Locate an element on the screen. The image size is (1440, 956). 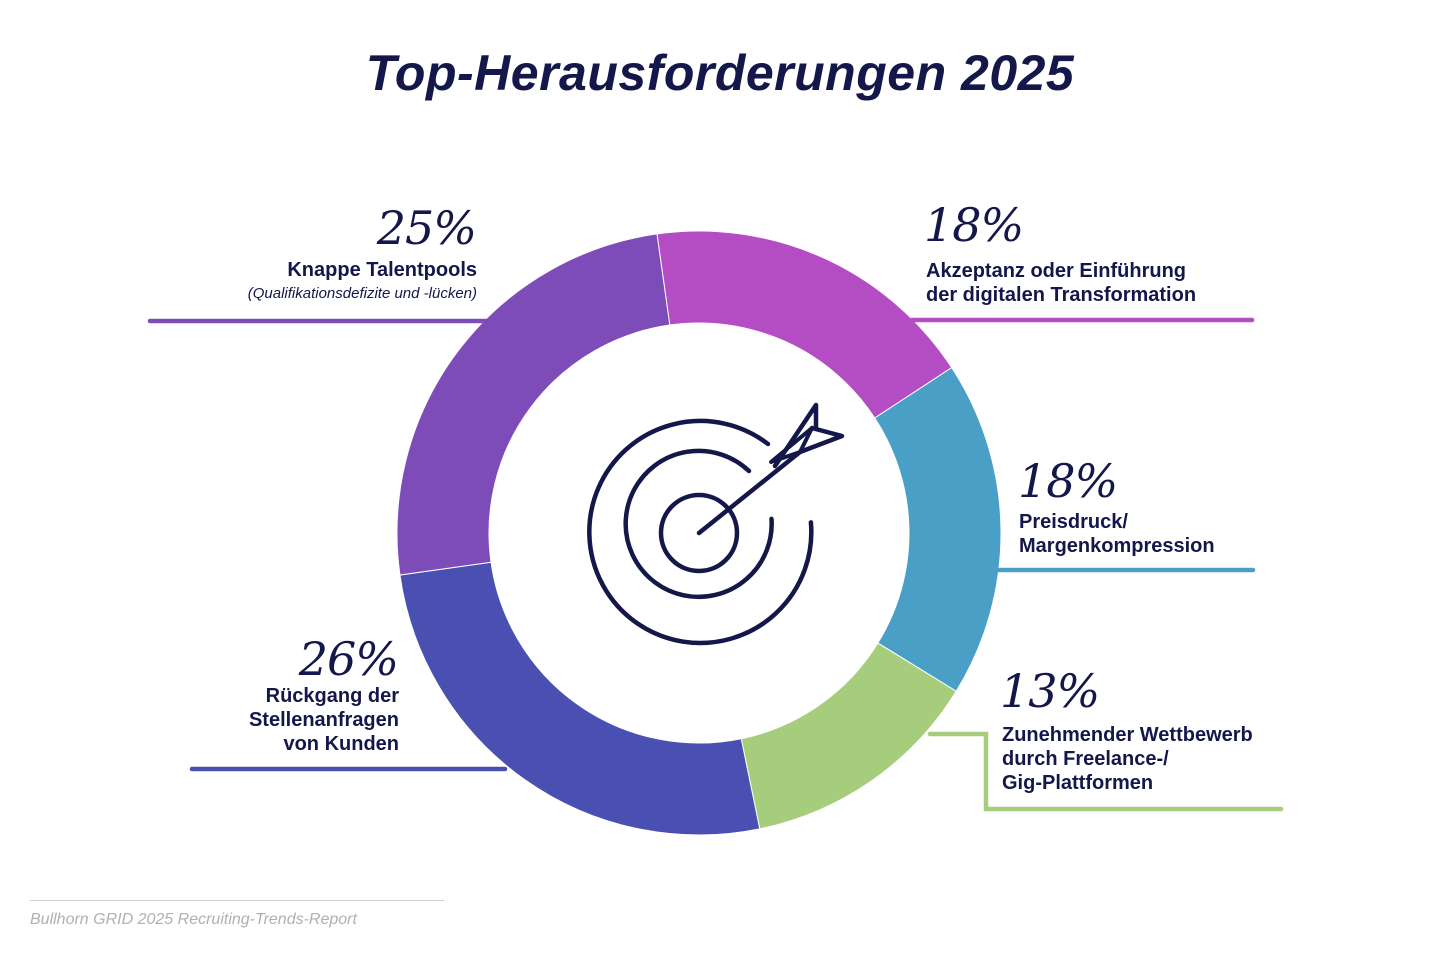
segment-gig is located at coordinates (848, 736).